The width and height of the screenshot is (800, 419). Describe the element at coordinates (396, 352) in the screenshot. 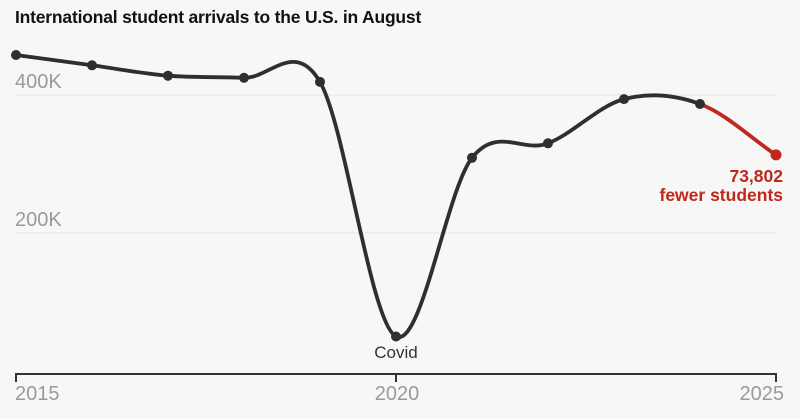

I see `covid-annotation-label: Covid` at that location.